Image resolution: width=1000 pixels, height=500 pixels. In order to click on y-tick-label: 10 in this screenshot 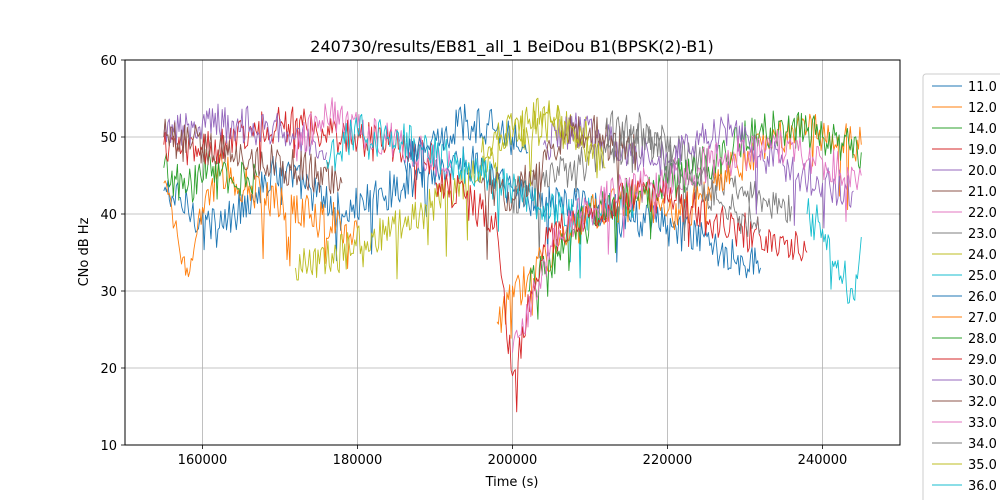, I will do `click(108, 446)`.